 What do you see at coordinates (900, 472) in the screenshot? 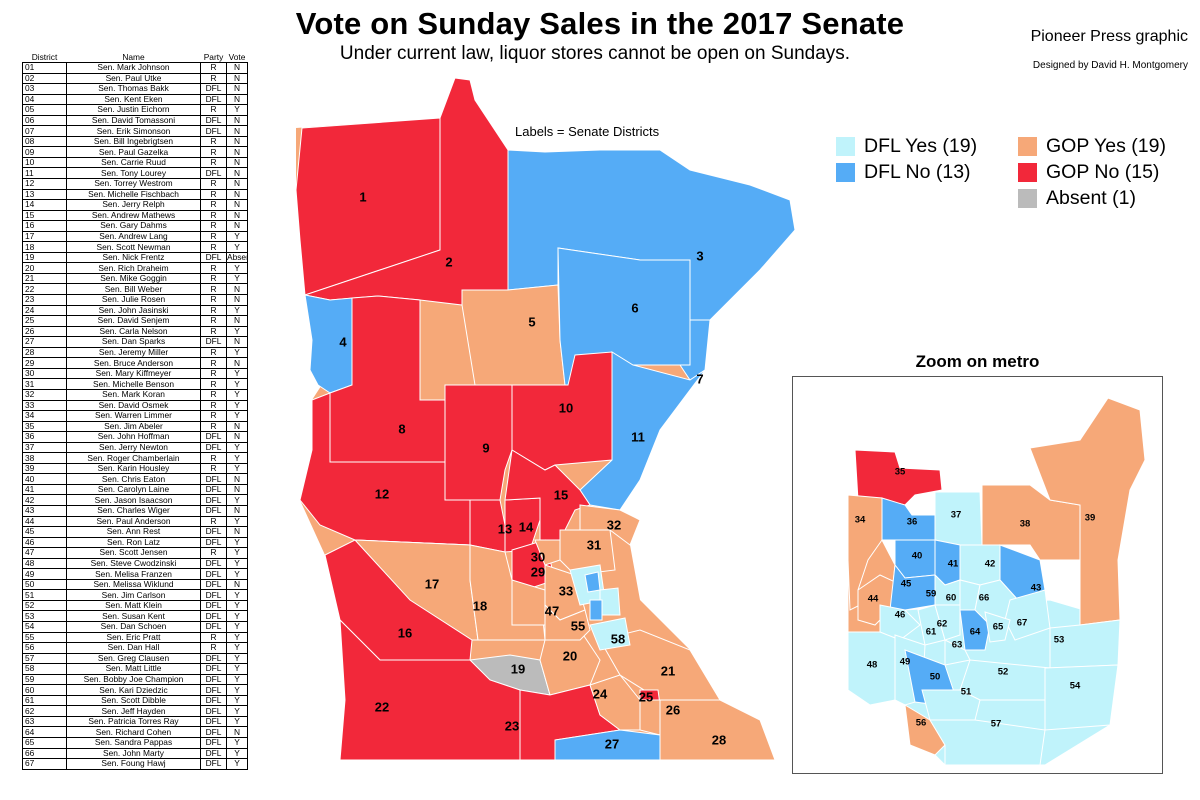
I see `metro-district-35-label: 35` at bounding box center [900, 472].